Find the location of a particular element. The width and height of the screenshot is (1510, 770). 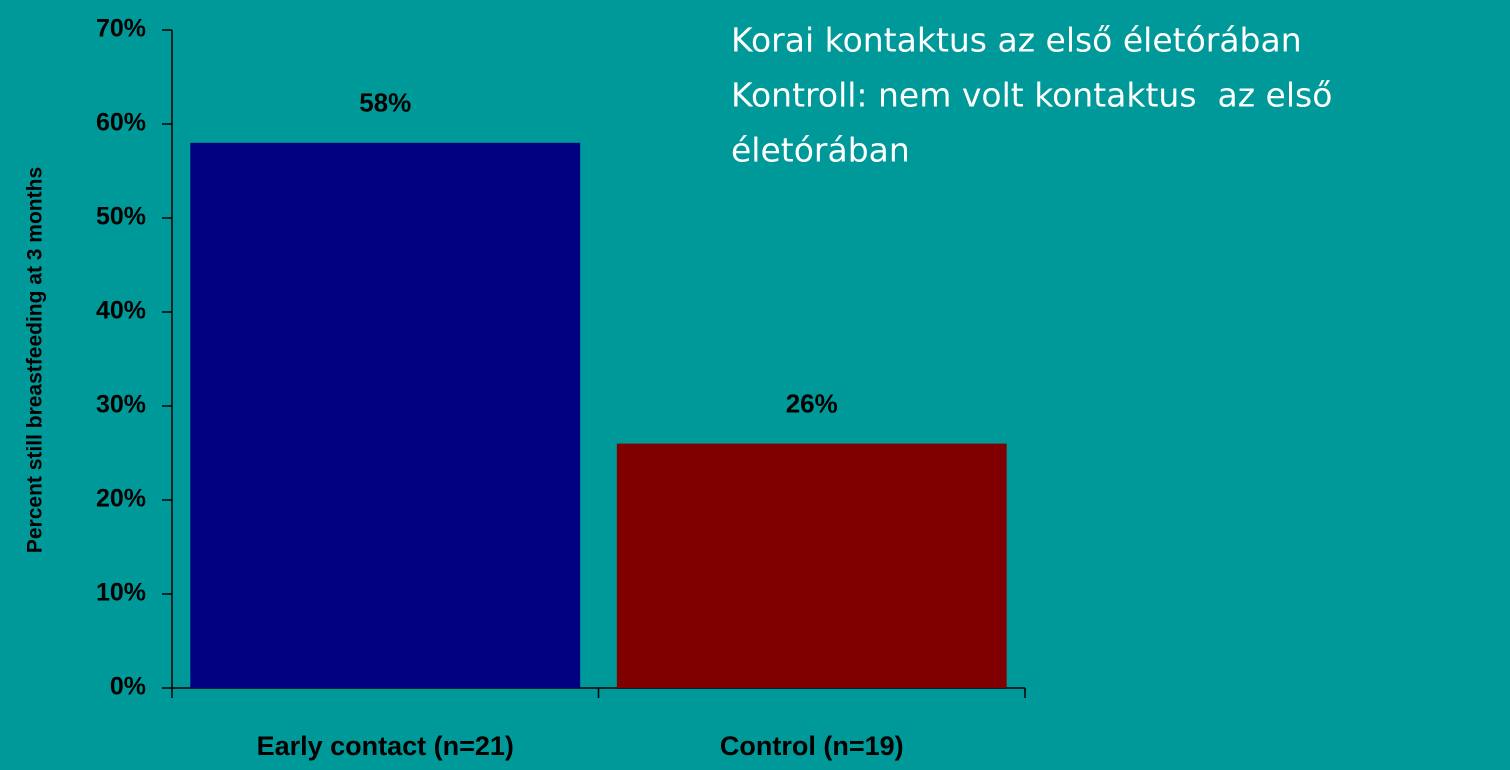

x-tick-label: Control (n=19) is located at coordinates (812, 746).